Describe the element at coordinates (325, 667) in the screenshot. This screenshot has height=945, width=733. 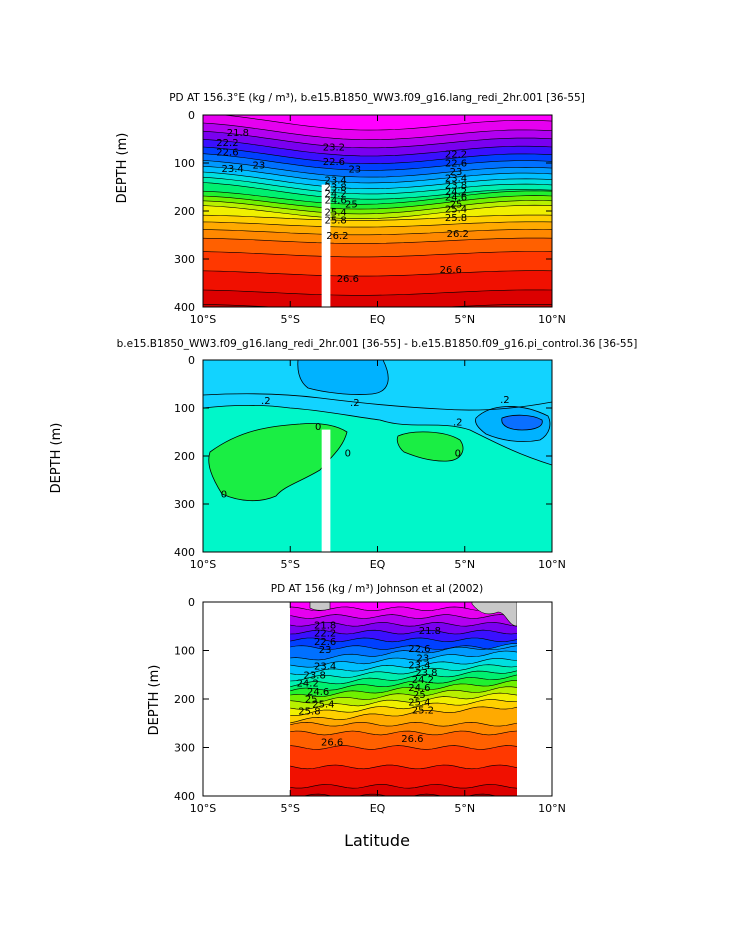
I see `panel3-contour-label: 23.4` at that location.